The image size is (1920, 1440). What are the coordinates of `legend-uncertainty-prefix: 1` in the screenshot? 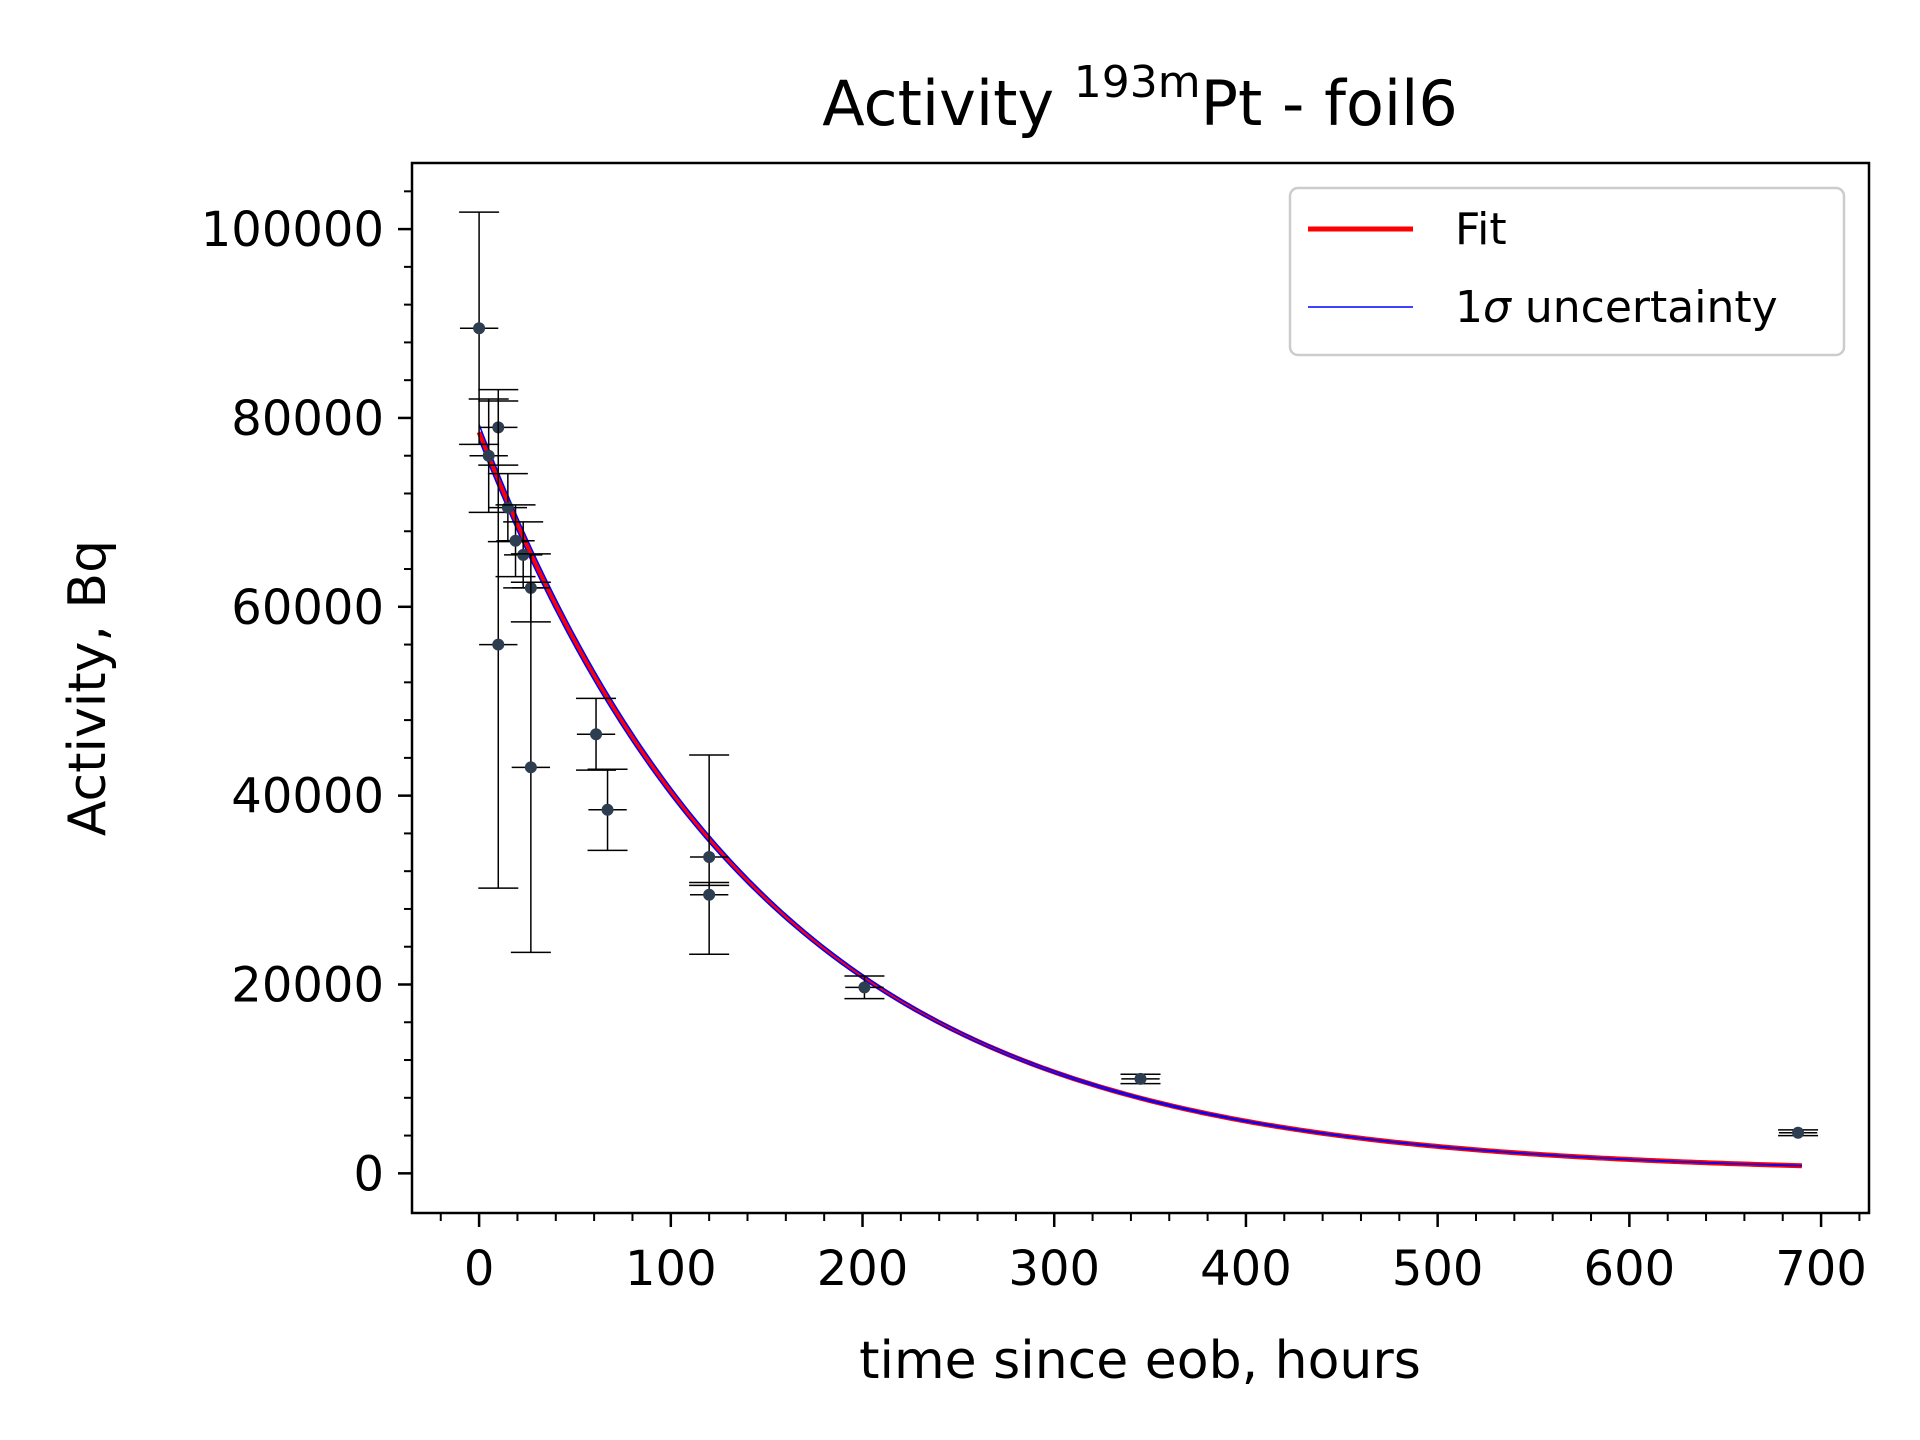 It's located at (1469, 307).